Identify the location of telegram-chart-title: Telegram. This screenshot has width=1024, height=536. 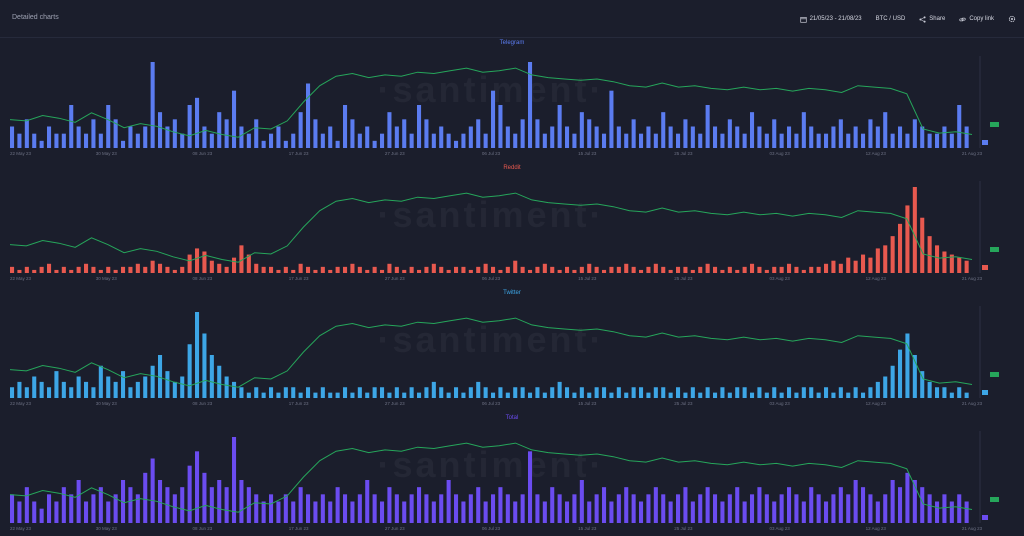
(512, 43).